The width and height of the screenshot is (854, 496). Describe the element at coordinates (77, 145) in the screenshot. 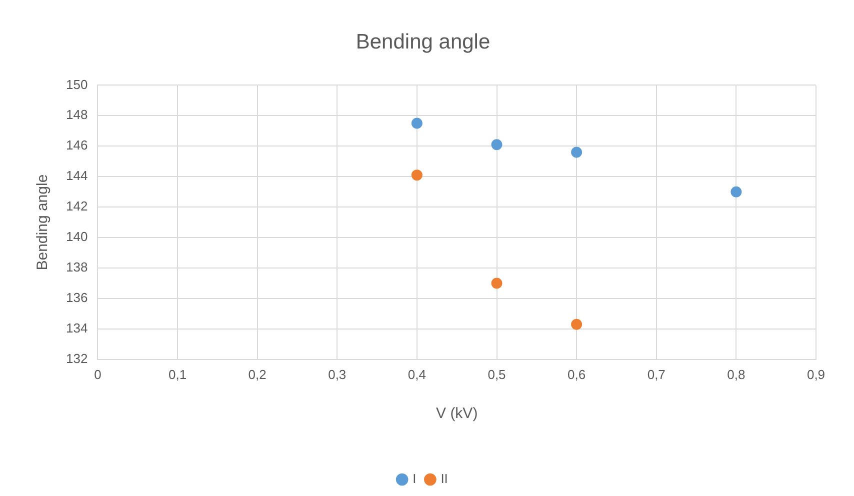

I see `y-tick-label: 146` at that location.